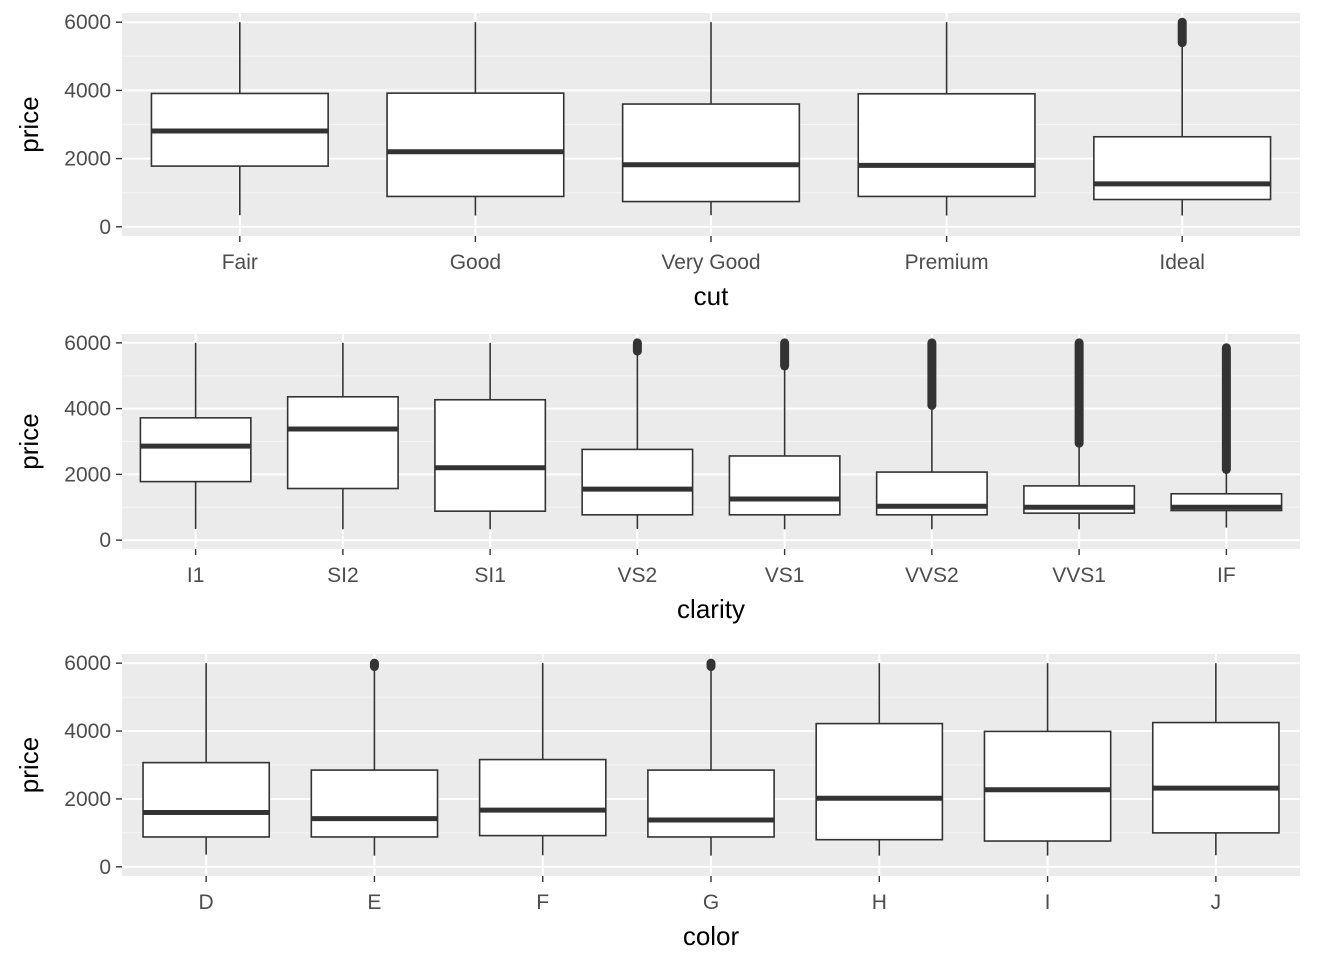 This screenshot has width=1344, height=965. What do you see at coordinates (947, 262) in the screenshot?
I see `x-tick-label: Premium` at bounding box center [947, 262].